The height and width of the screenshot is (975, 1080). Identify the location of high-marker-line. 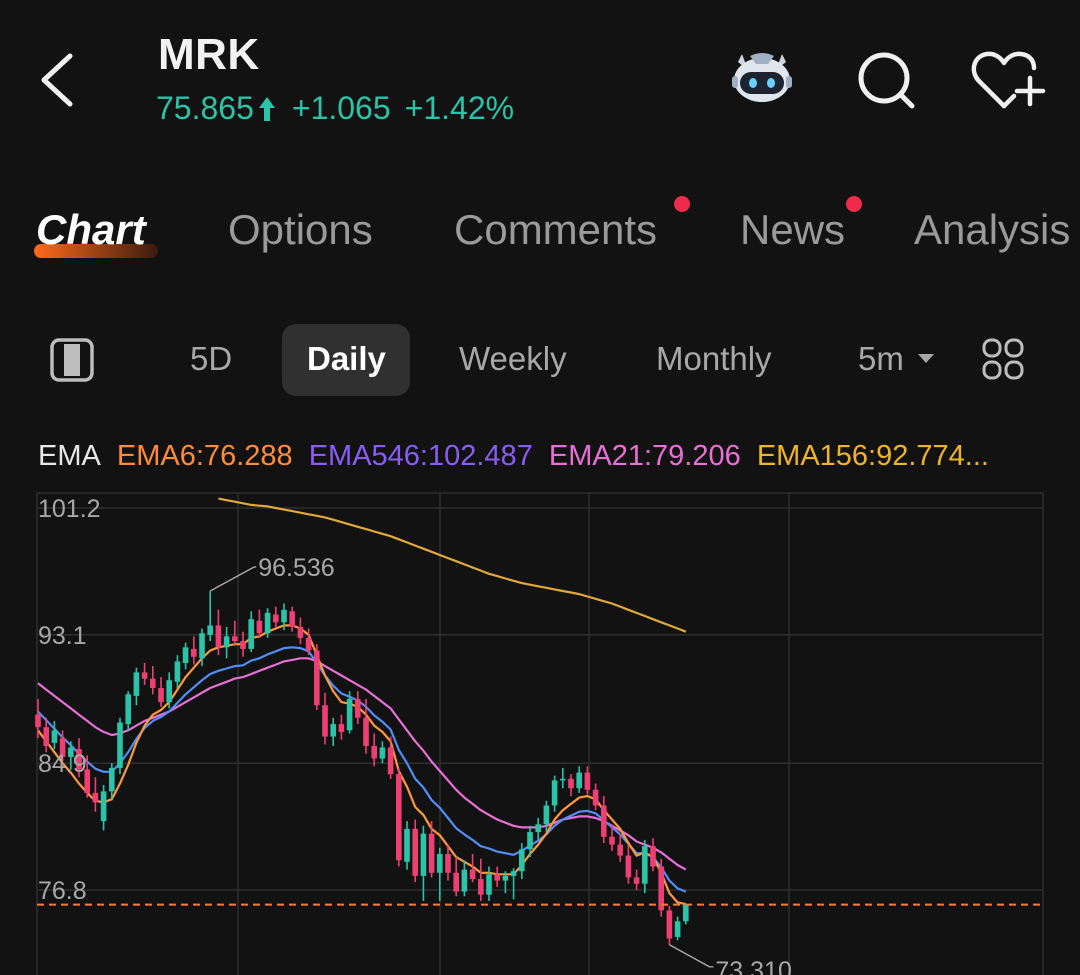
(233, 579).